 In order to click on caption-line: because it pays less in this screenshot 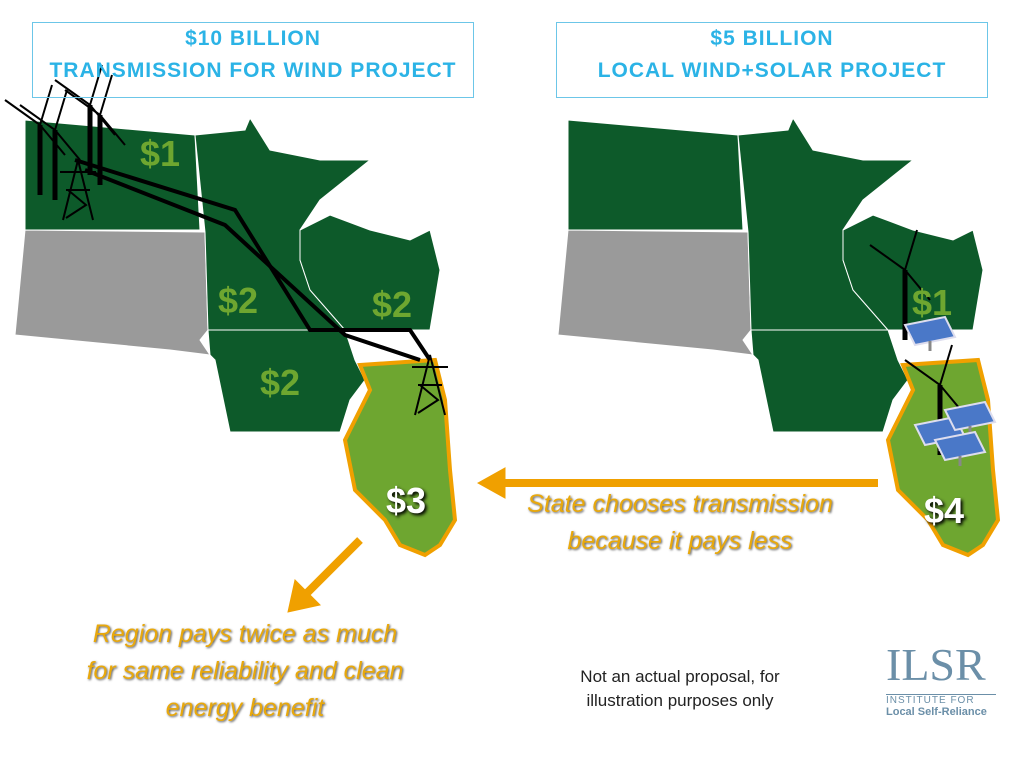, I will do `click(680, 541)`.